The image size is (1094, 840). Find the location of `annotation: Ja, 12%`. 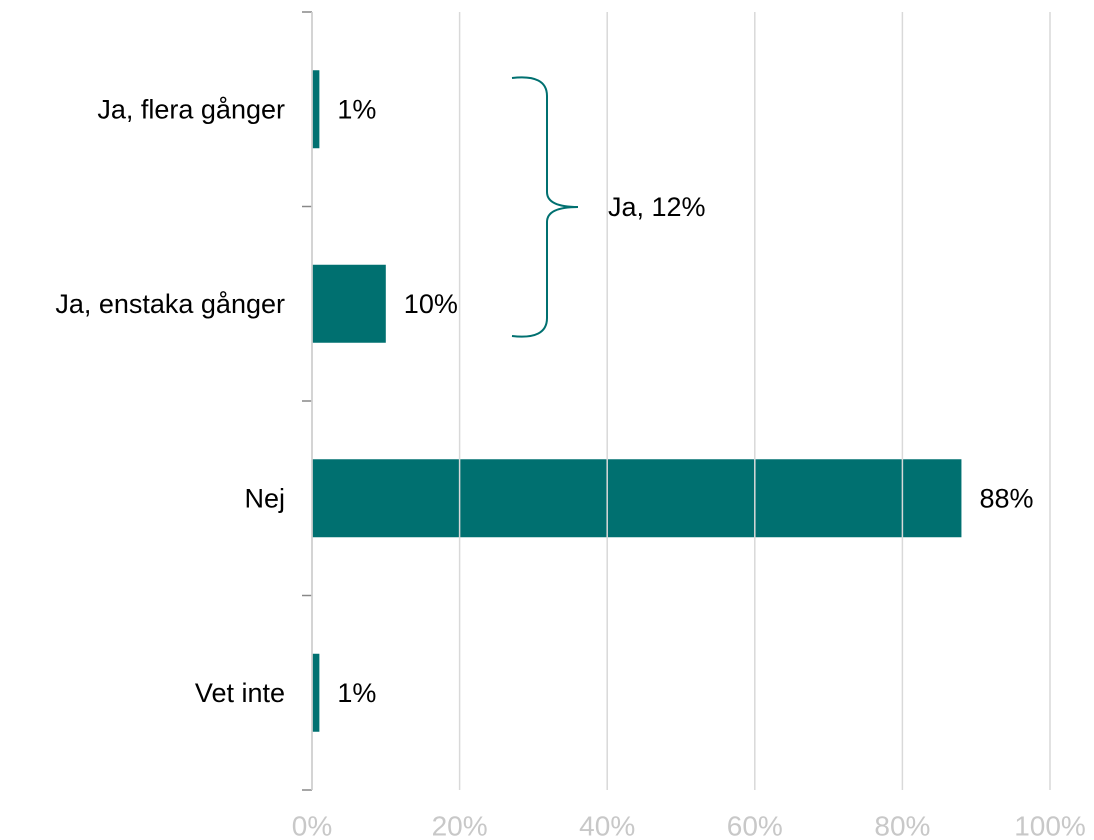

annotation: Ja, 12% is located at coordinates (657, 207).